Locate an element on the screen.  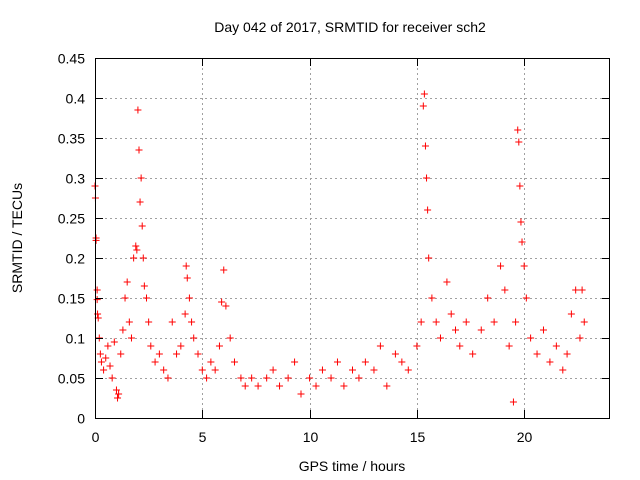
y-axis-label: SRMTID / TECUs is located at coordinates (17, 238).